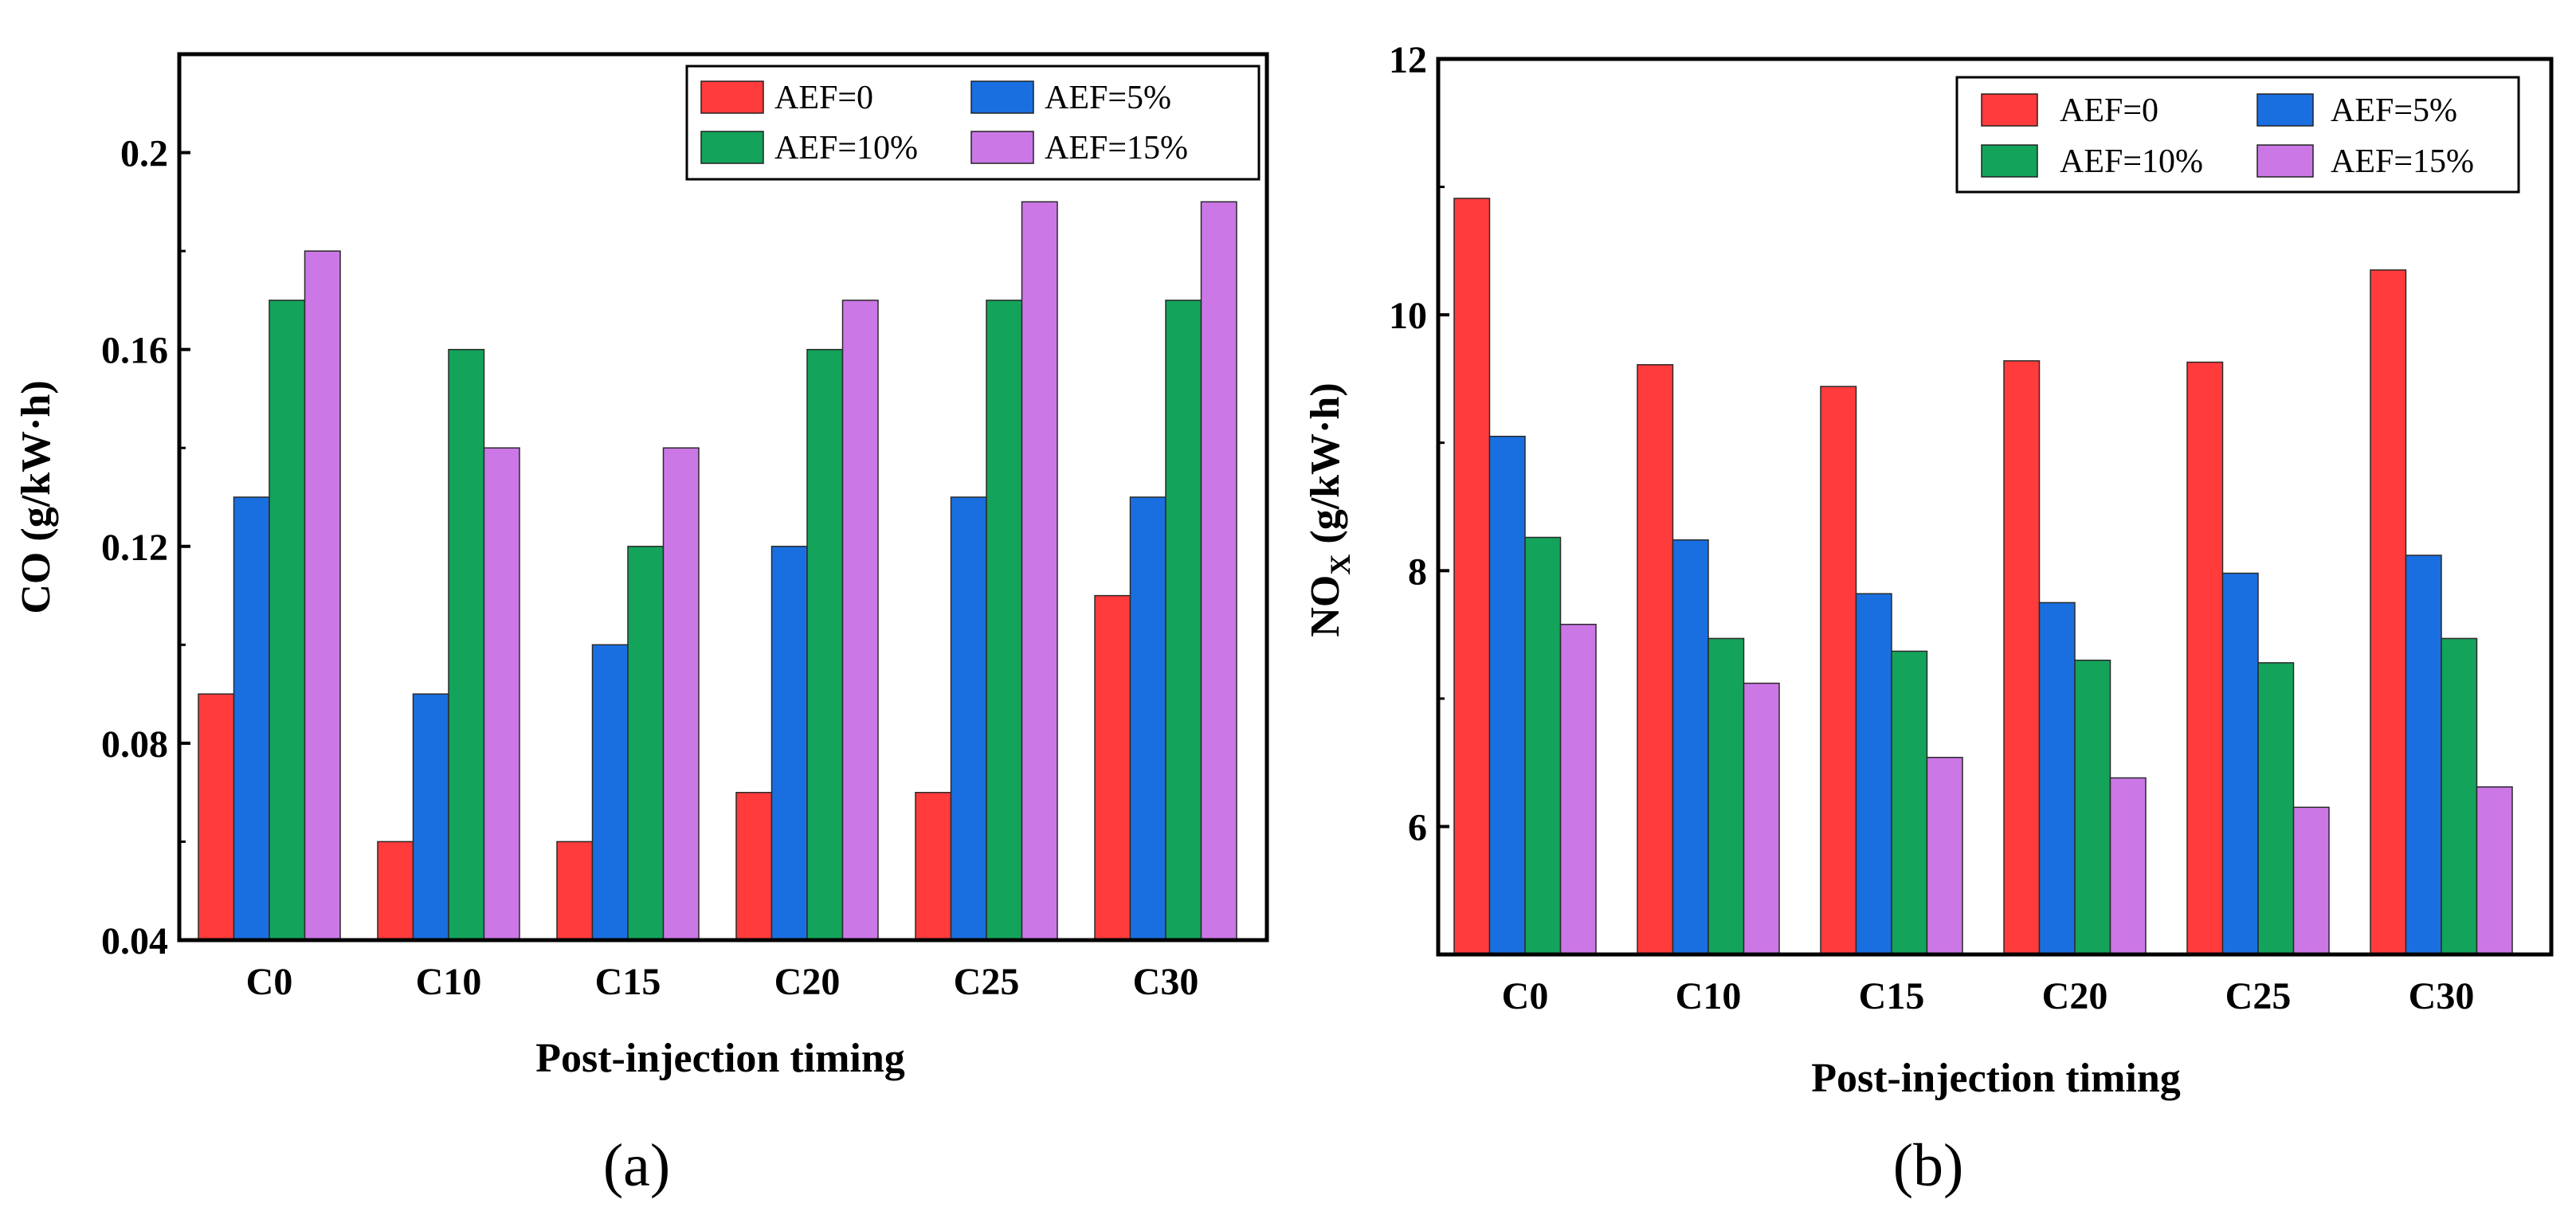 The width and height of the screenshot is (2576, 1211). Describe the element at coordinates (1340, 565) in the screenshot. I see `y-axis-title-sub: X` at that location.